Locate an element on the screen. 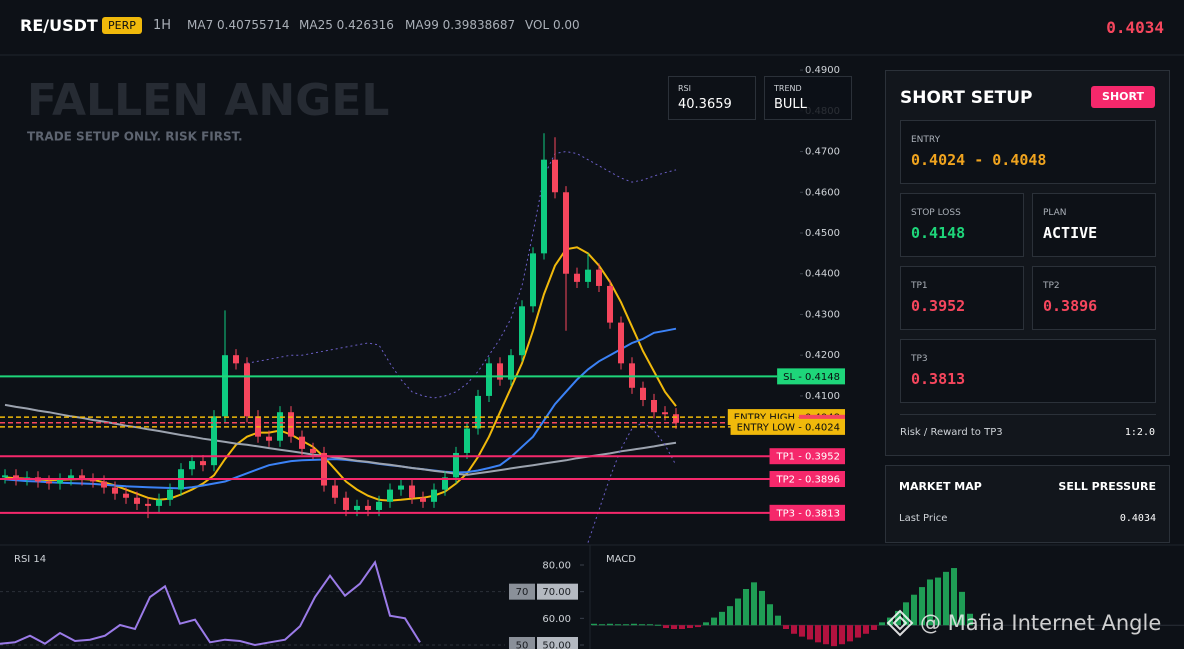 This screenshot has width=1184, height=649. box-value: 40.3659 is located at coordinates (705, 104).